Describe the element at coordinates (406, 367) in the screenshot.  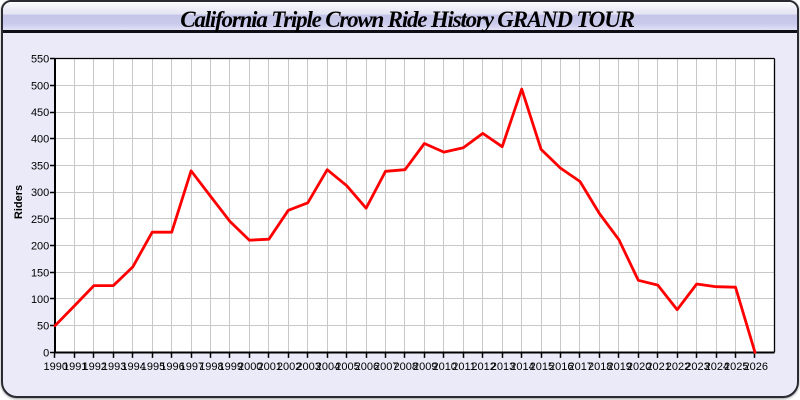
I see `svg-text: 2008` at that location.